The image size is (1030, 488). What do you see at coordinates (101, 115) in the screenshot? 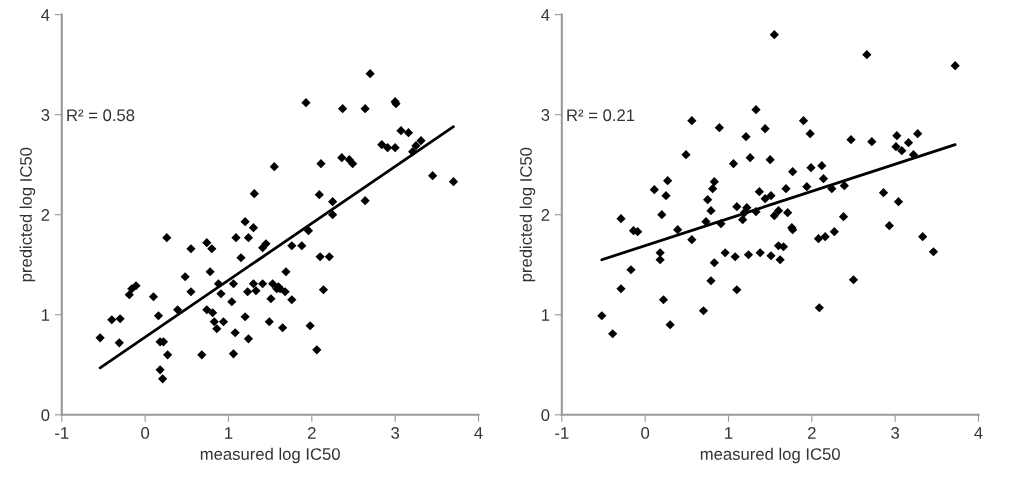
I see `annotation: R² = 0.58` at bounding box center [101, 115].